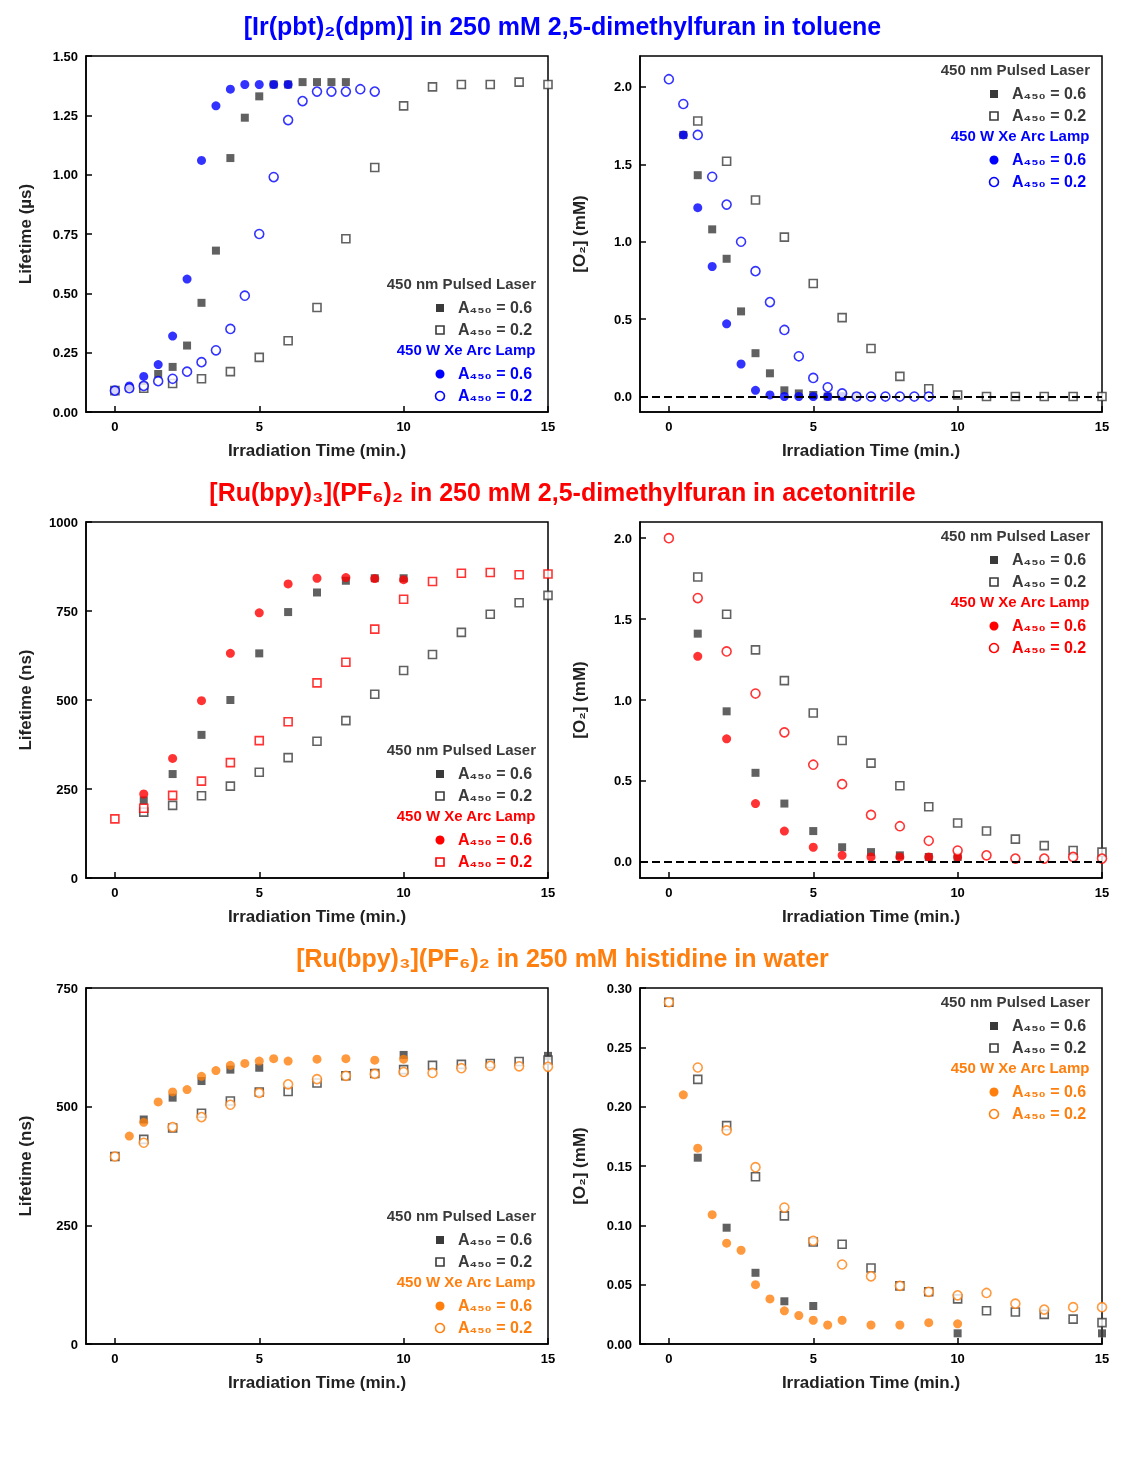 The width and height of the screenshot is (1125, 1464). What do you see at coordinates (619, 988) in the screenshot?
I see `y-tick-label: 0.30` at bounding box center [619, 988].